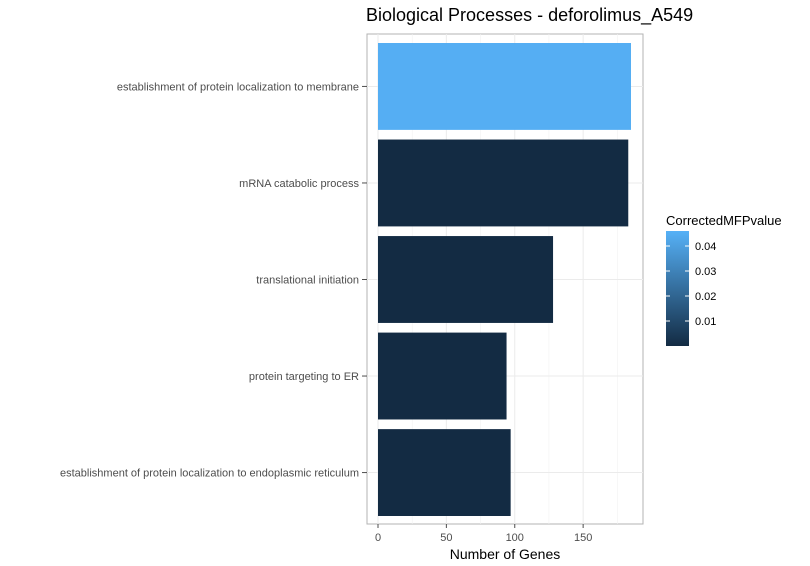 This screenshot has width=810, height=566. Describe the element at coordinates (304, 377) in the screenshot. I see `category-label-3: protein targeting to ER` at that location.